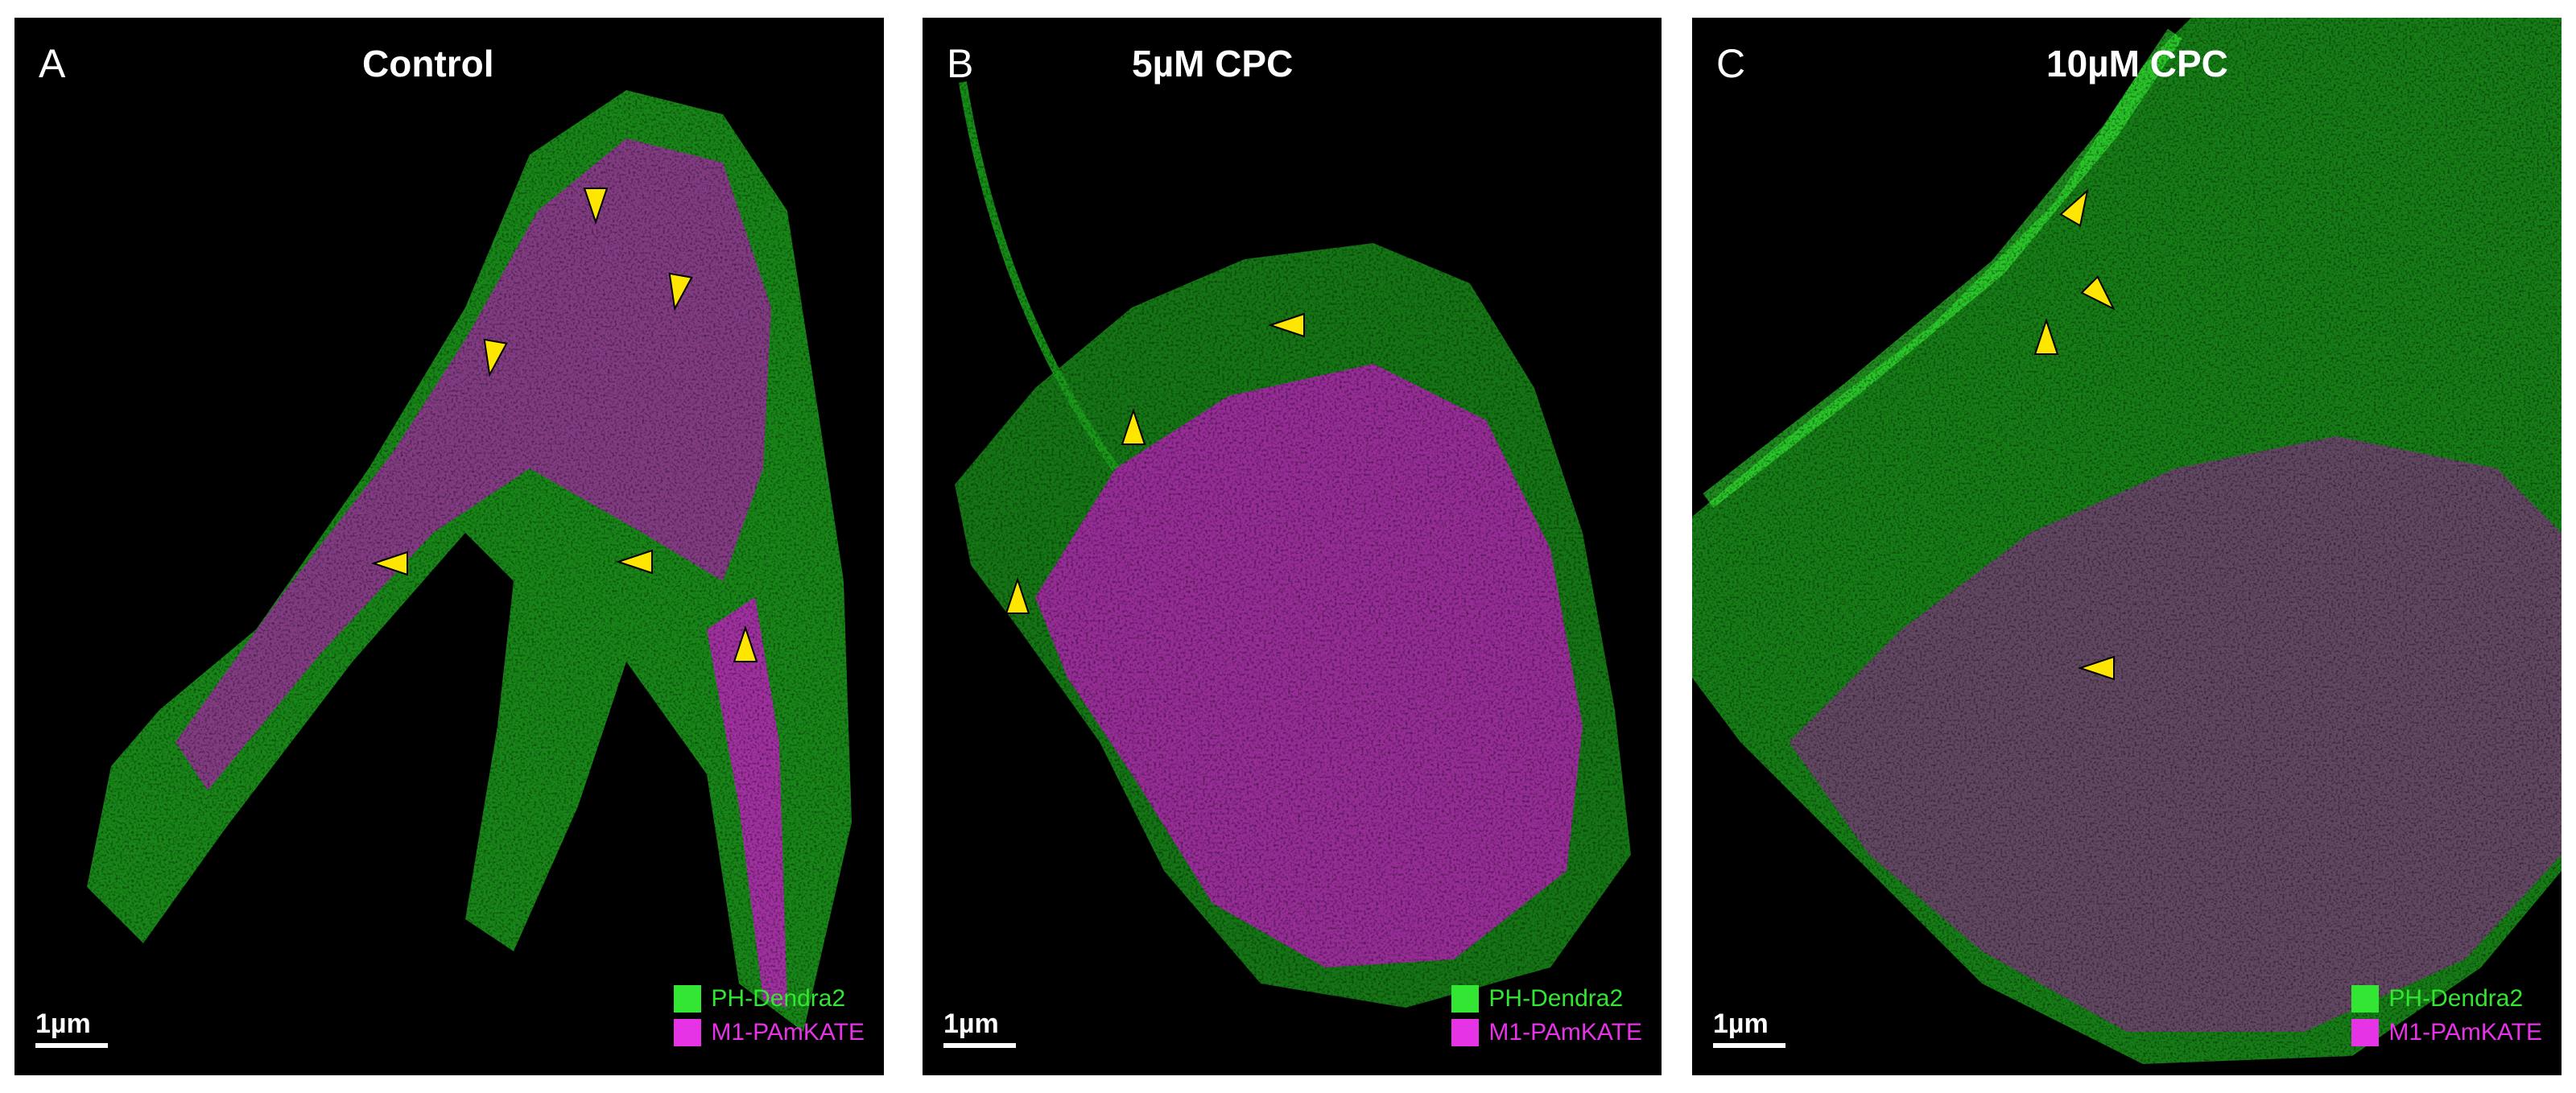 This screenshot has height=1093, width=2576. What do you see at coordinates (2137, 64) in the screenshot?
I see `panel-title: 10µM CPC` at bounding box center [2137, 64].